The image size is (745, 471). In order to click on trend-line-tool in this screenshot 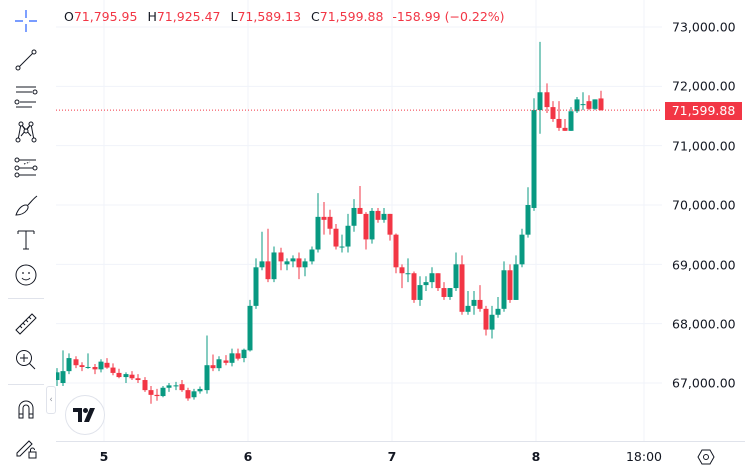, I will do `click(26, 60)`.